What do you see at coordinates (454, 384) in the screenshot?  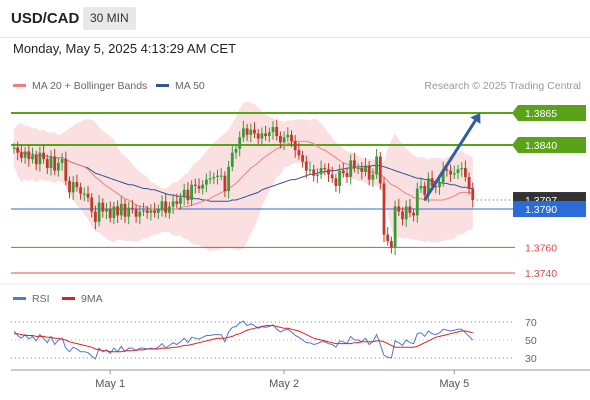 I see `time-tick-label-2: May 5` at bounding box center [454, 384].